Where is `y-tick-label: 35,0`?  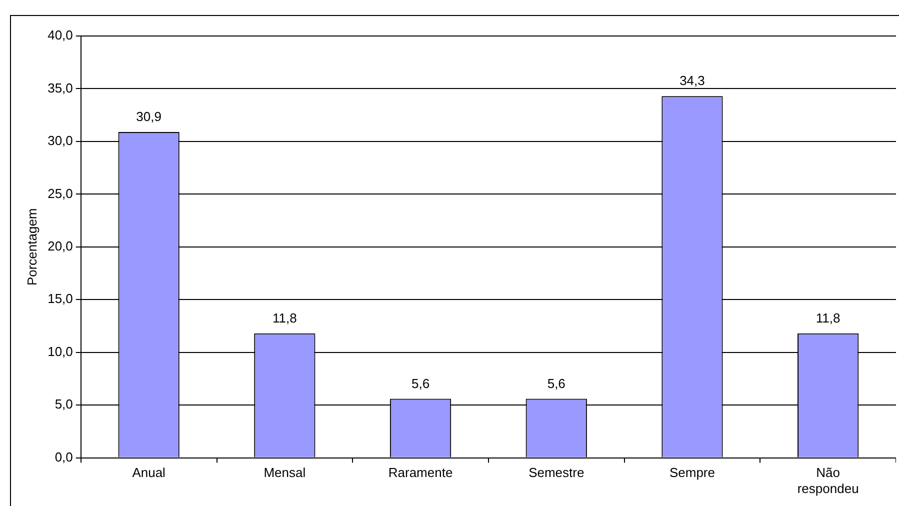 y-tick-label: 35,0 is located at coordinates (60, 88).